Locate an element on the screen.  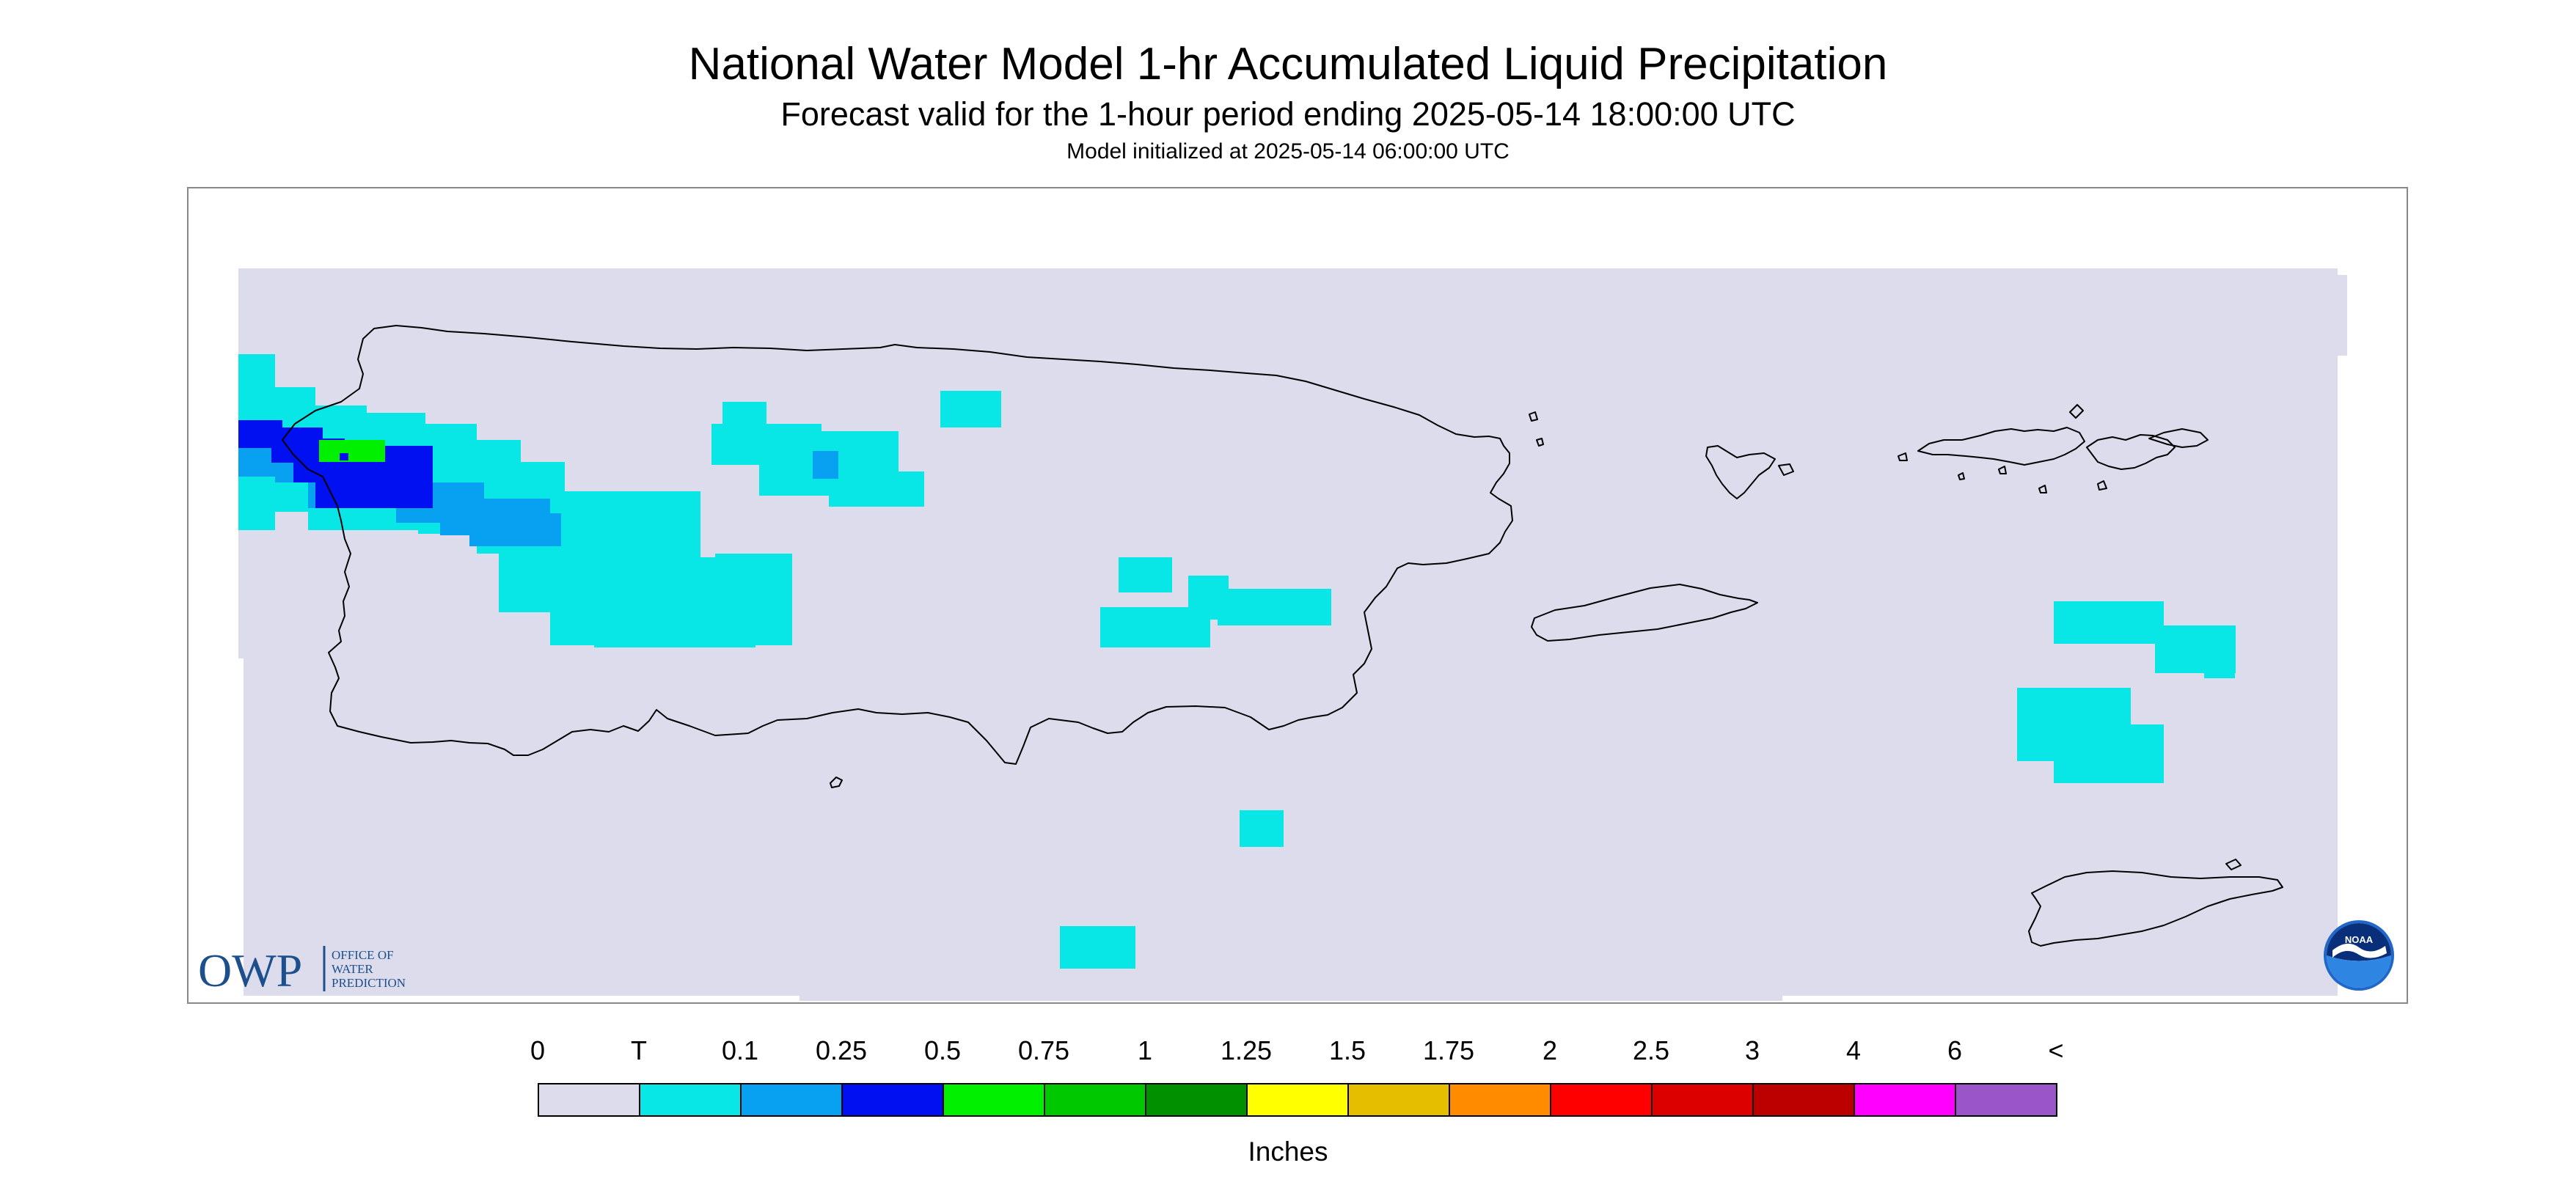
culebra-coastline is located at coordinates (1749, 472).